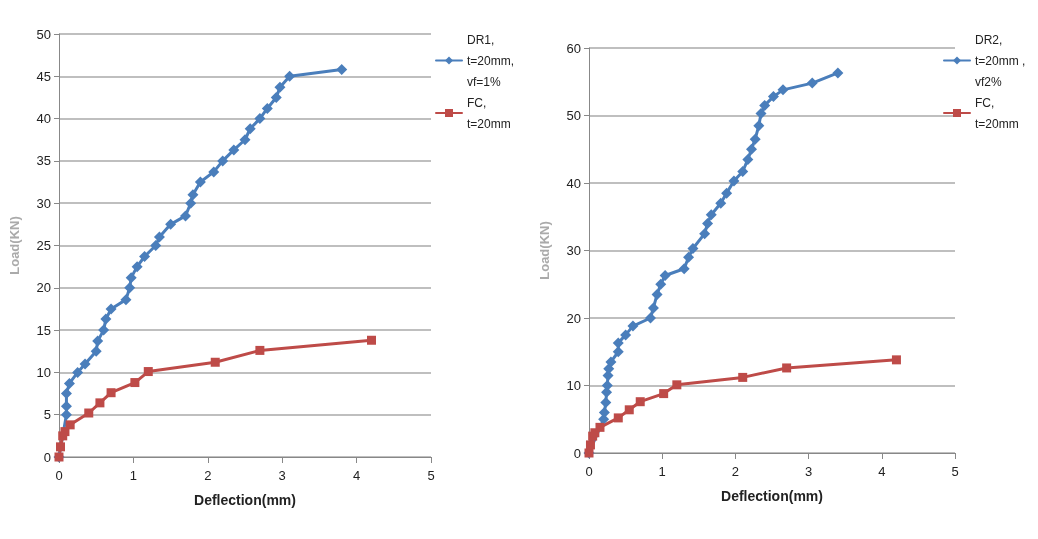 This screenshot has width=1038, height=539. Describe the element at coordinates (245, 500) in the screenshot. I see `x-axis-title: Deflection(mm)` at that location.